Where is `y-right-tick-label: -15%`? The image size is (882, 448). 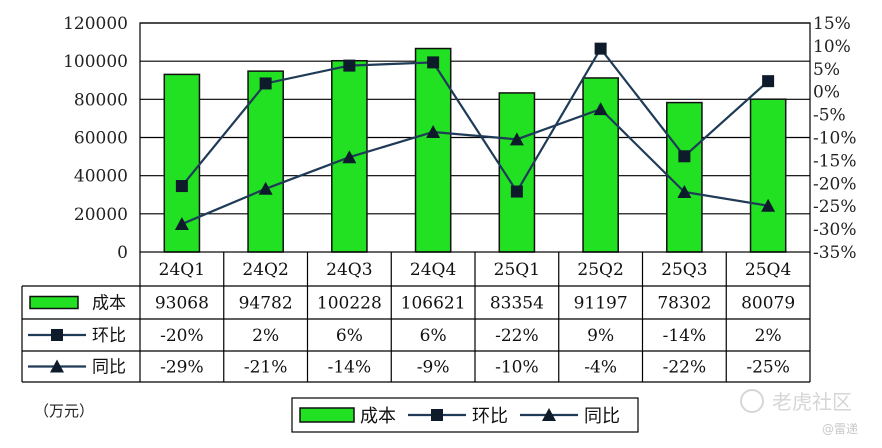 y-right-tick-label: -15% is located at coordinates (835, 161).